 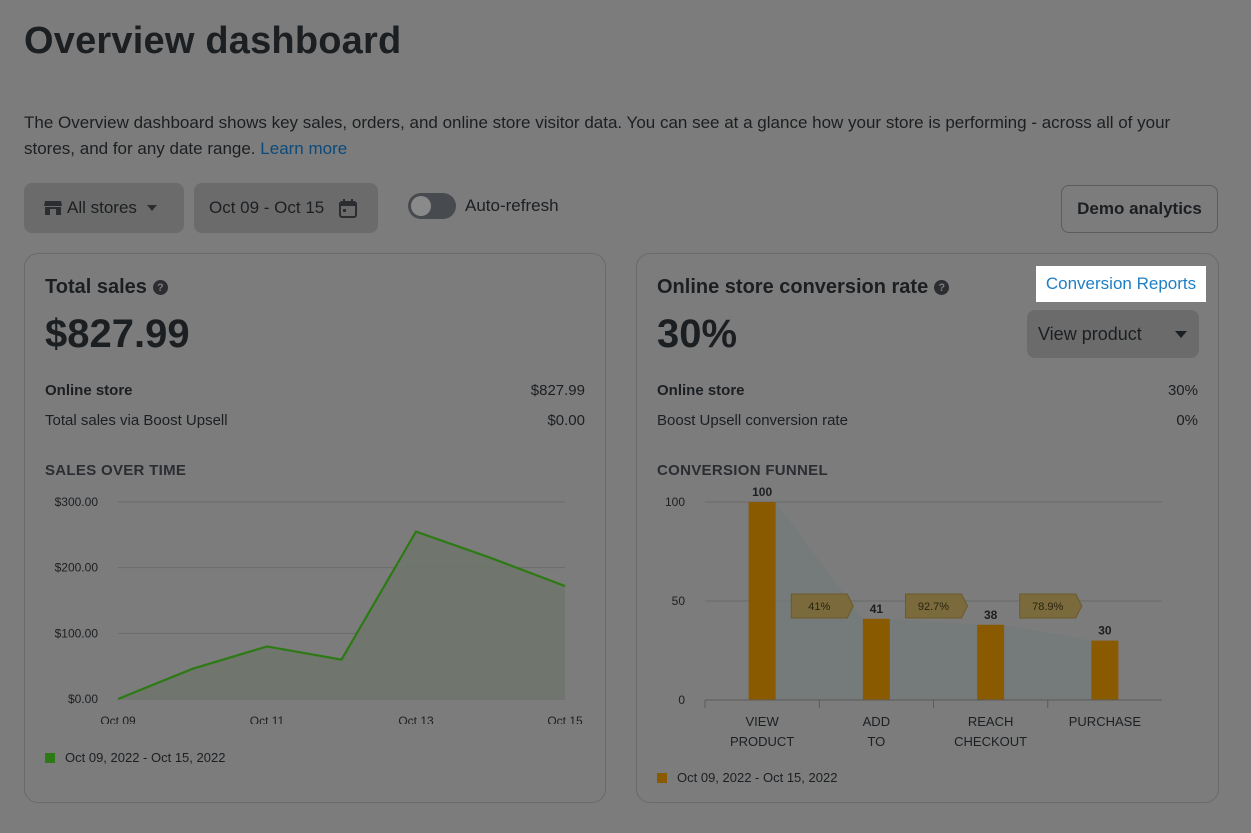 What do you see at coordinates (118, 719) in the screenshot?
I see `x-tick-label: Oct 09` at bounding box center [118, 719].